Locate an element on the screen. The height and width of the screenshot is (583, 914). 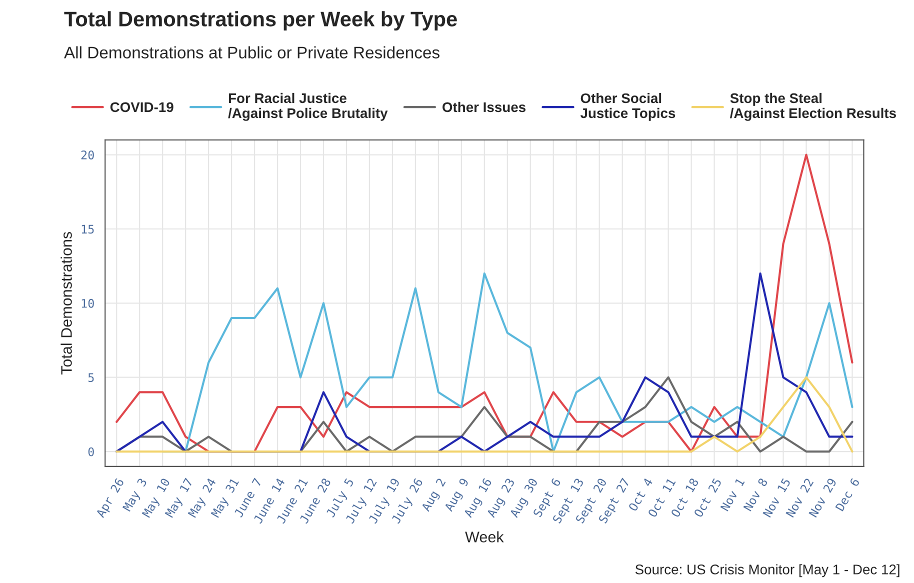
y-tick-label: 15 is located at coordinates (88, 229).